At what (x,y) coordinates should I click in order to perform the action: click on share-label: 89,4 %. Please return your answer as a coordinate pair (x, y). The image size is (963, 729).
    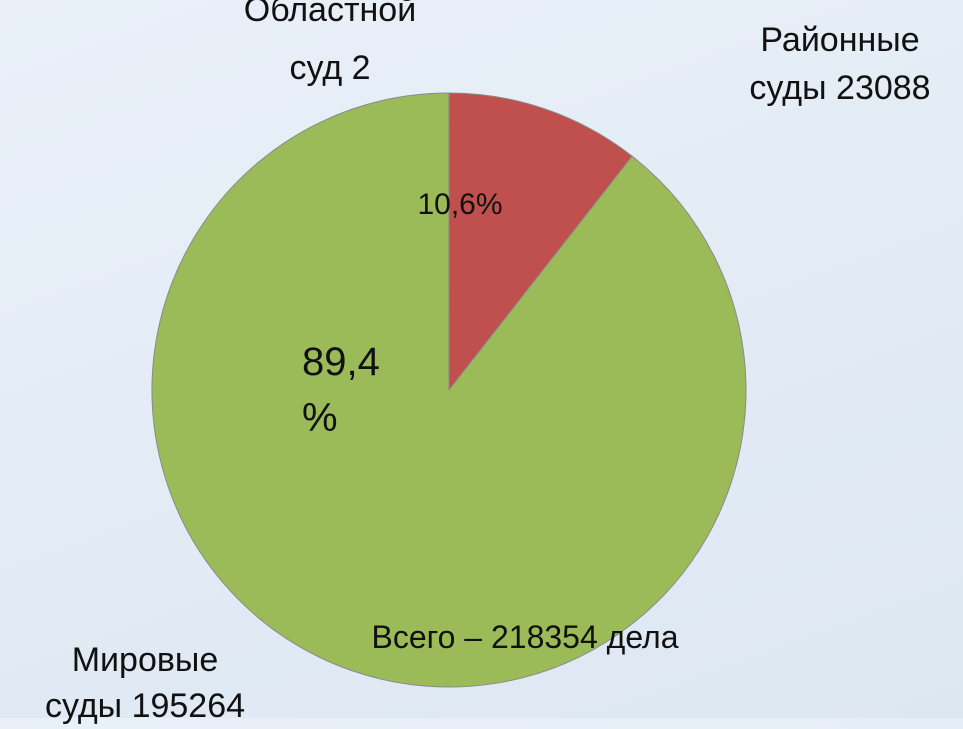
    Looking at the image, I should click on (352, 390).